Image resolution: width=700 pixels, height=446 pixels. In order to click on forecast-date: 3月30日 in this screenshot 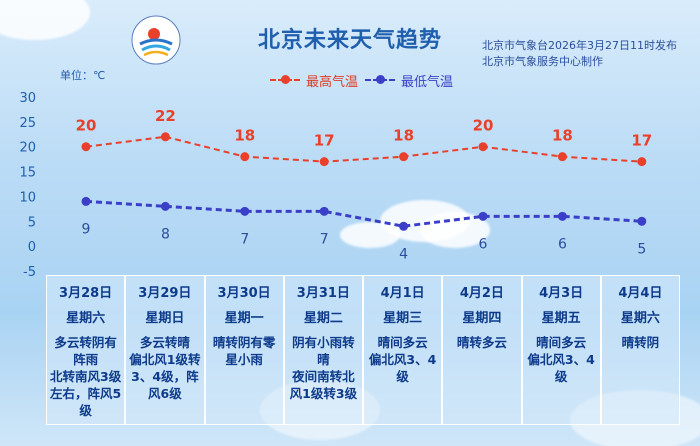, I will do `click(244, 293)`.